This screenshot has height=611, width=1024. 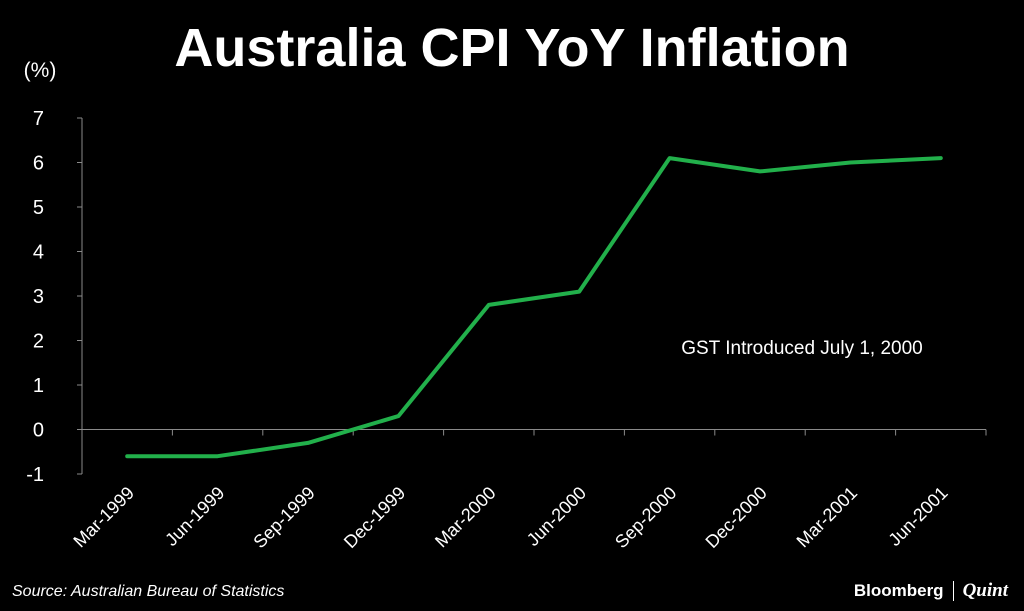 What do you see at coordinates (194, 516) in the screenshot?
I see `x-tick-label: Jun-1999` at bounding box center [194, 516].